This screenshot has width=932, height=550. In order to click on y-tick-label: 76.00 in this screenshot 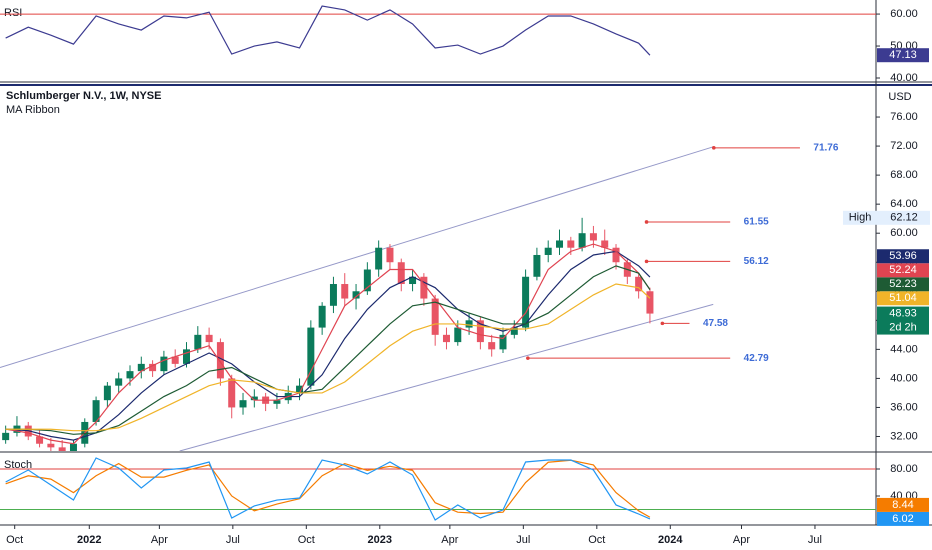, I will do `click(904, 117)`.